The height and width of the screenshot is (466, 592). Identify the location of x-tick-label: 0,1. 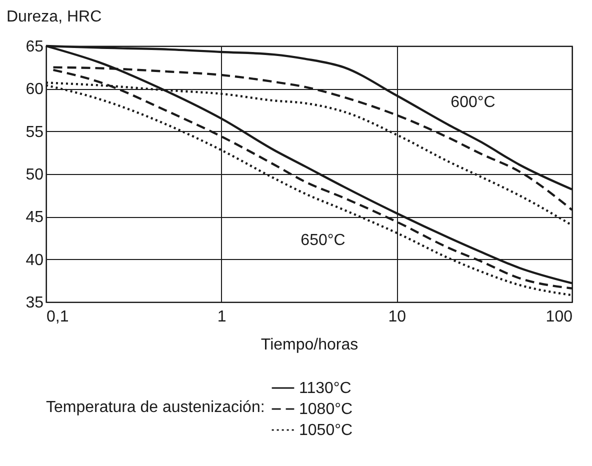
(57, 317).